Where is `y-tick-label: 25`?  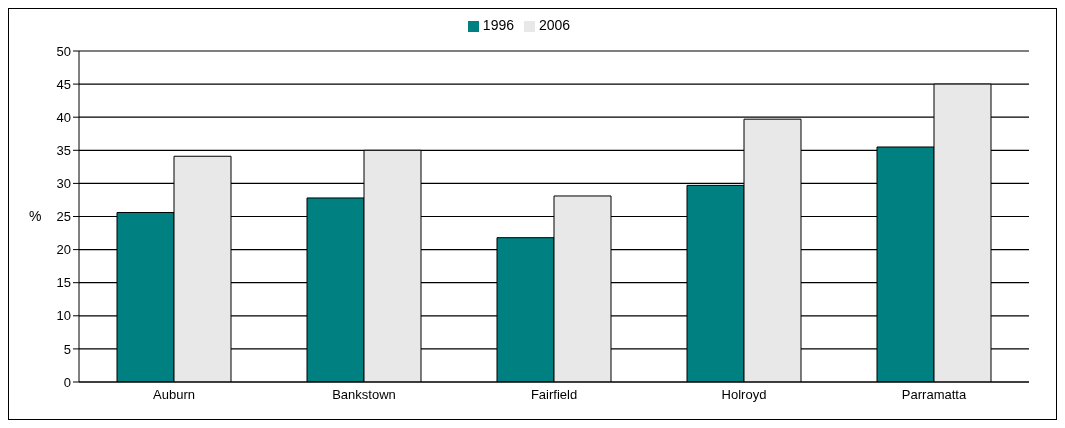
y-tick-label: 25 is located at coordinates (63, 217).